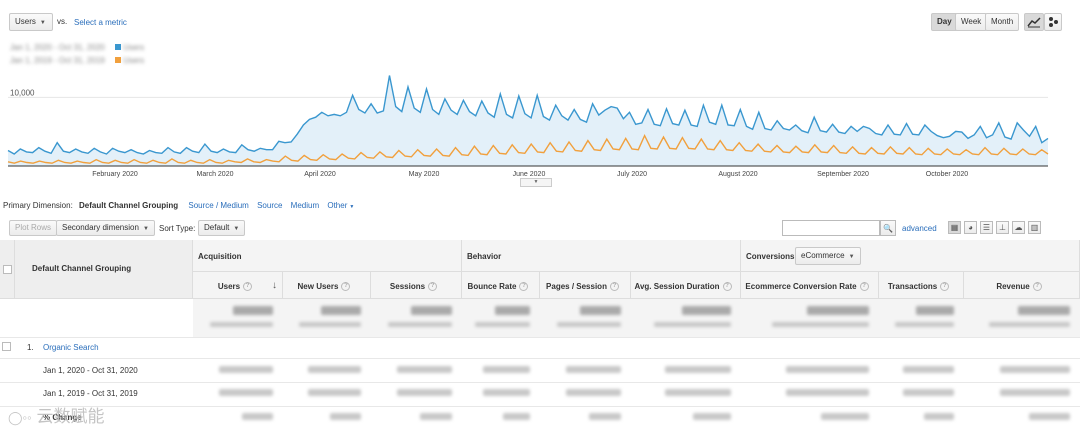  I want to click on chart-collapse-handle: ▼, so click(536, 182).